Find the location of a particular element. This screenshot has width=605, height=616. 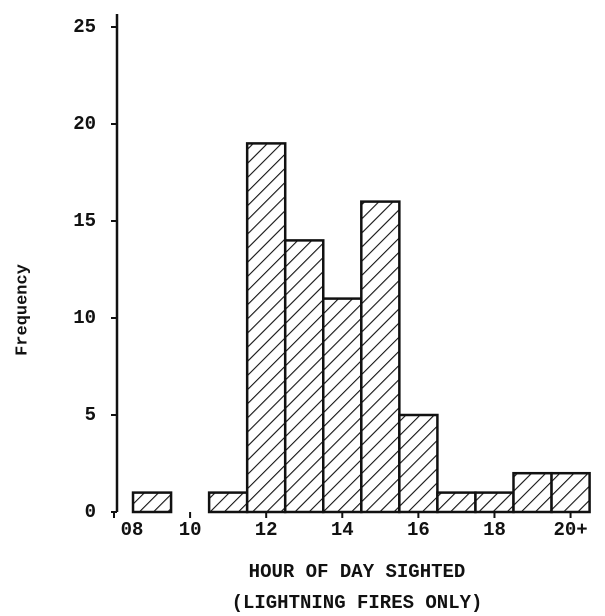

y-tick-label: 15 is located at coordinates (84, 221).